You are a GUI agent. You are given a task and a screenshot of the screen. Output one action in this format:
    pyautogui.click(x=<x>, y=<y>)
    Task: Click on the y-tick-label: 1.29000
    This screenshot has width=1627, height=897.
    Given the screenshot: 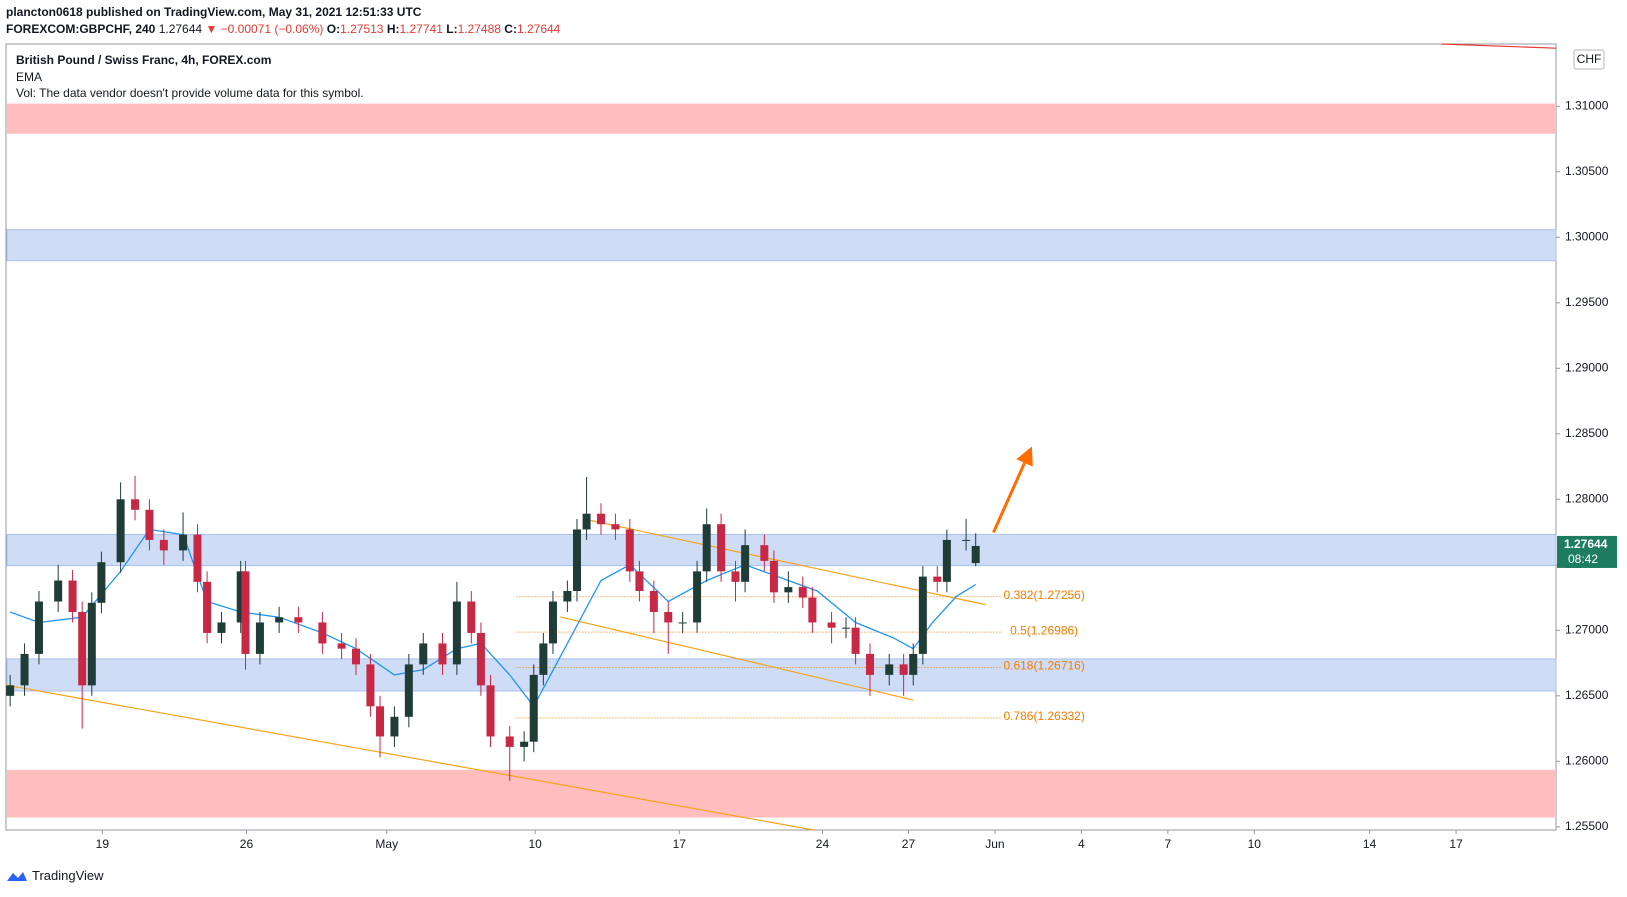 What is the action you would take?
    pyautogui.click(x=1587, y=367)
    